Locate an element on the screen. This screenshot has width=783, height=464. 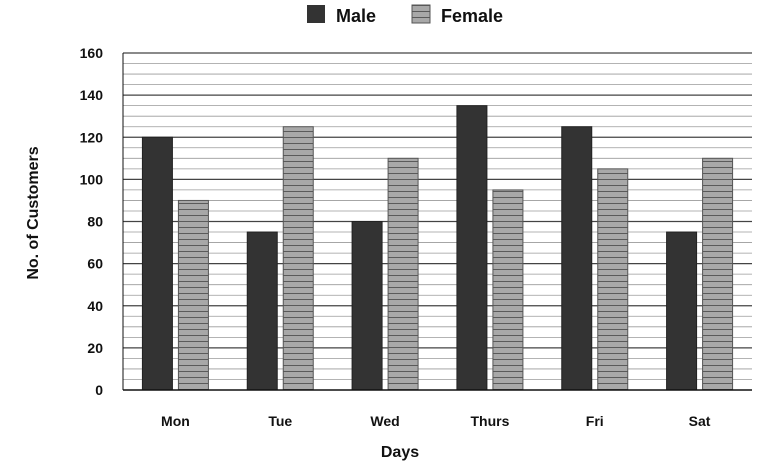
y-axis-ticks: 0 20 40 60 80 100 120 140 160 is located at coordinates (92, 221).